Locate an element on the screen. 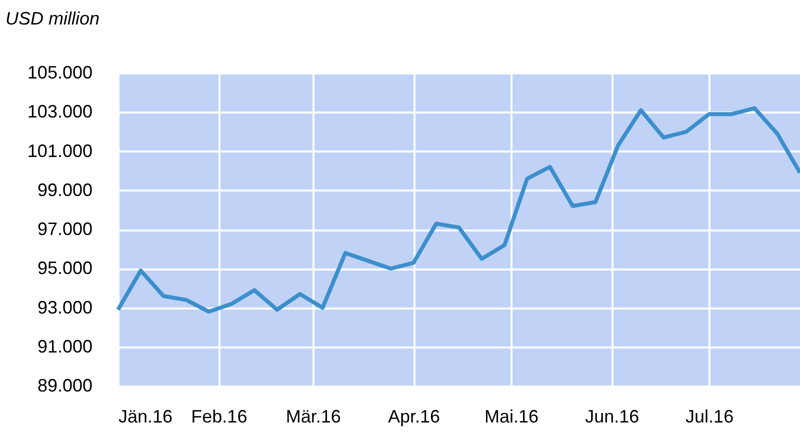  x-tick-label: Mai.16 is located at coordinates (511, 416).